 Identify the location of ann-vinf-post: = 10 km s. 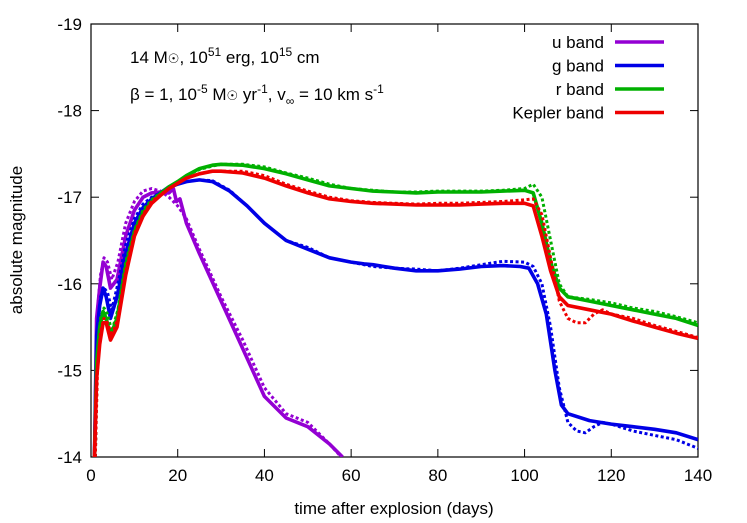
(333, 94).